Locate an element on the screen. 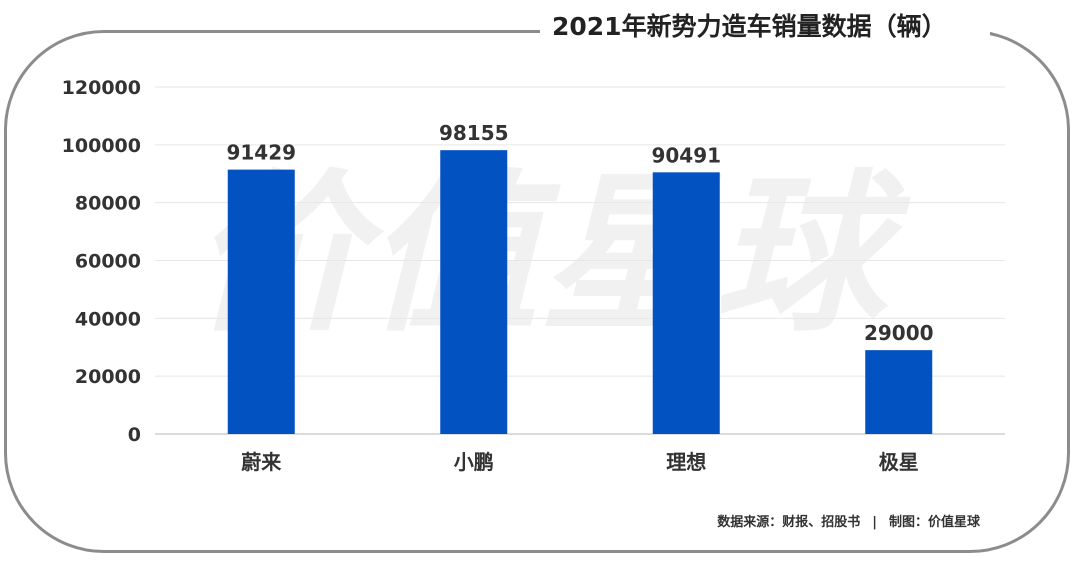 The height and width of the screenshot is (563, 1080). x-tick-label: 理想 is located at coordinates (686, 462).